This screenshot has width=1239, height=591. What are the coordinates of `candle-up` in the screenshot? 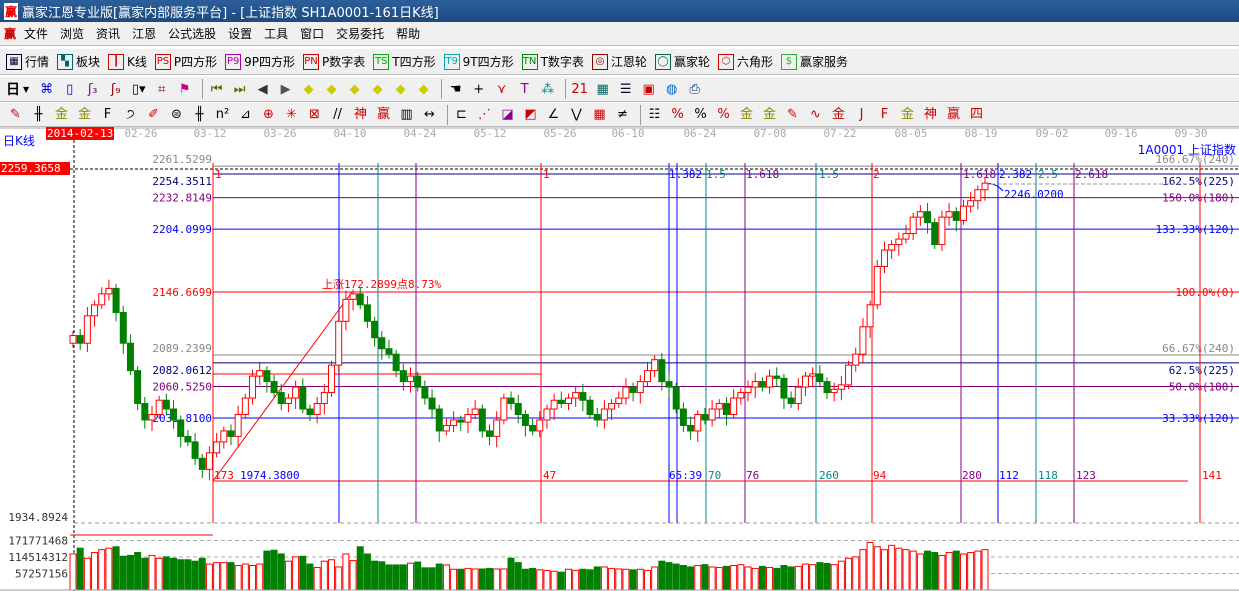 It's located at (856, 359).